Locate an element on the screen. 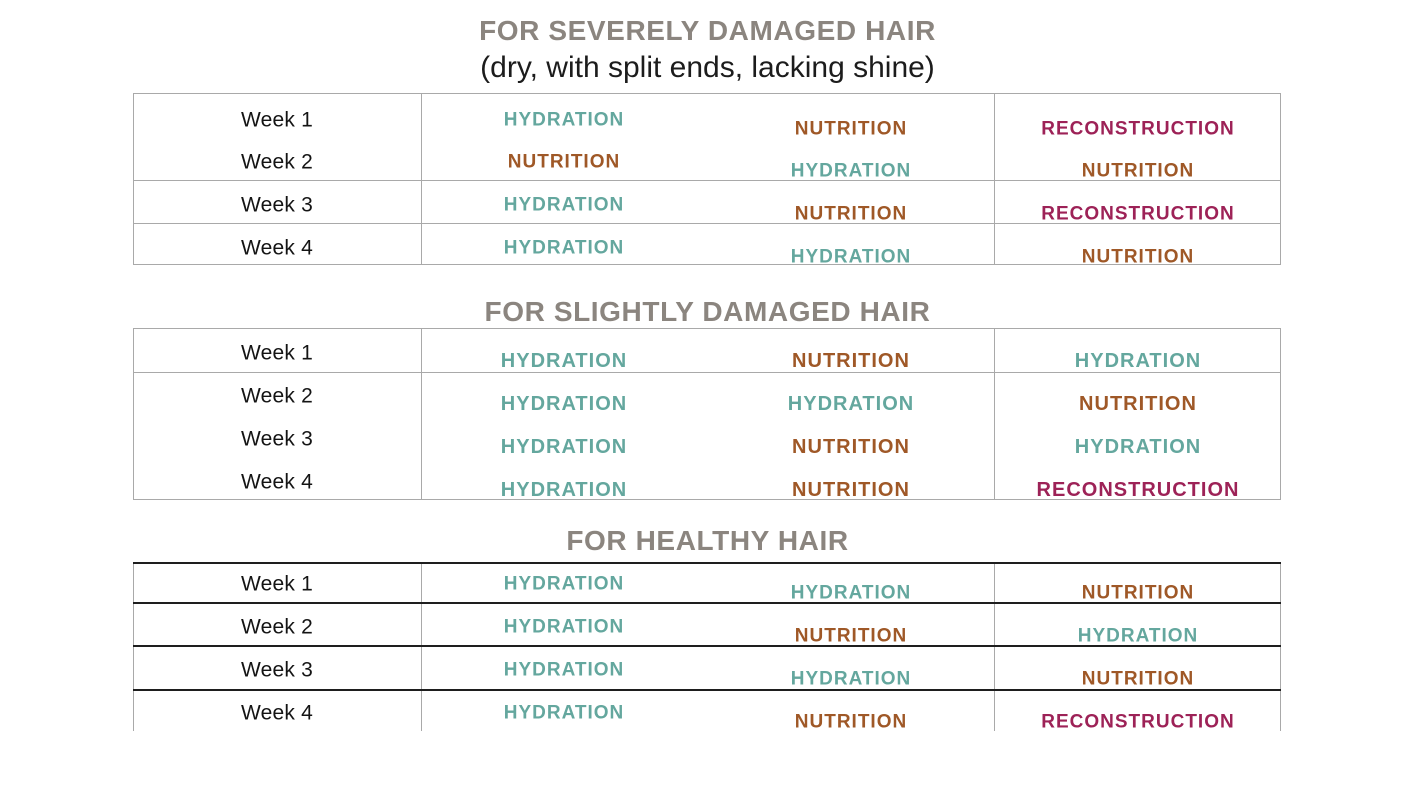 This screenshot has height=787, width=1415. section-title-slightly-damaged: FOR SLIGHTLY DAMAGED HAIR is located at coordinates (707, 311).